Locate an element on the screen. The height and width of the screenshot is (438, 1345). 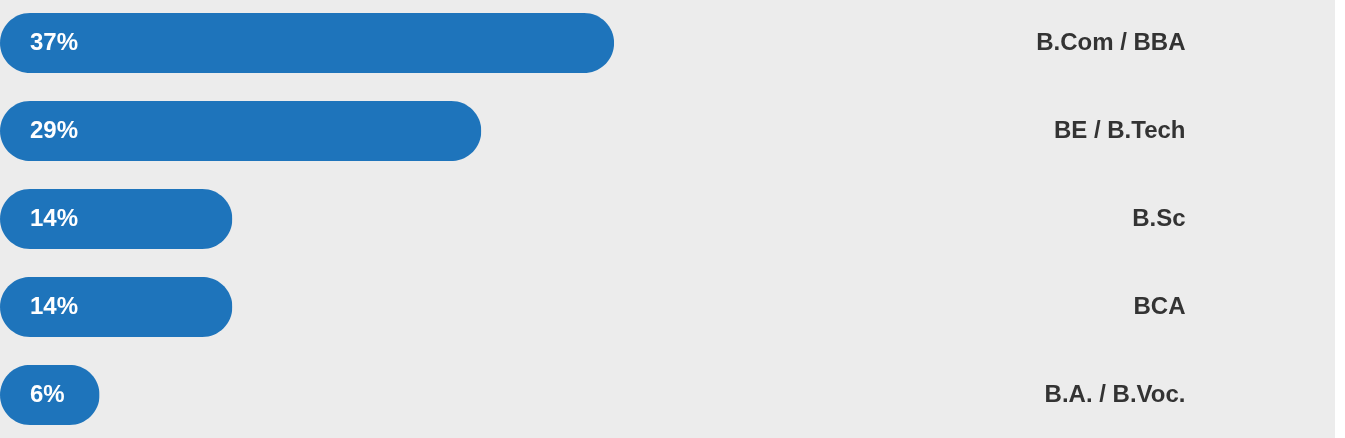
data-label: 6% is located at coordinates (47, 393).